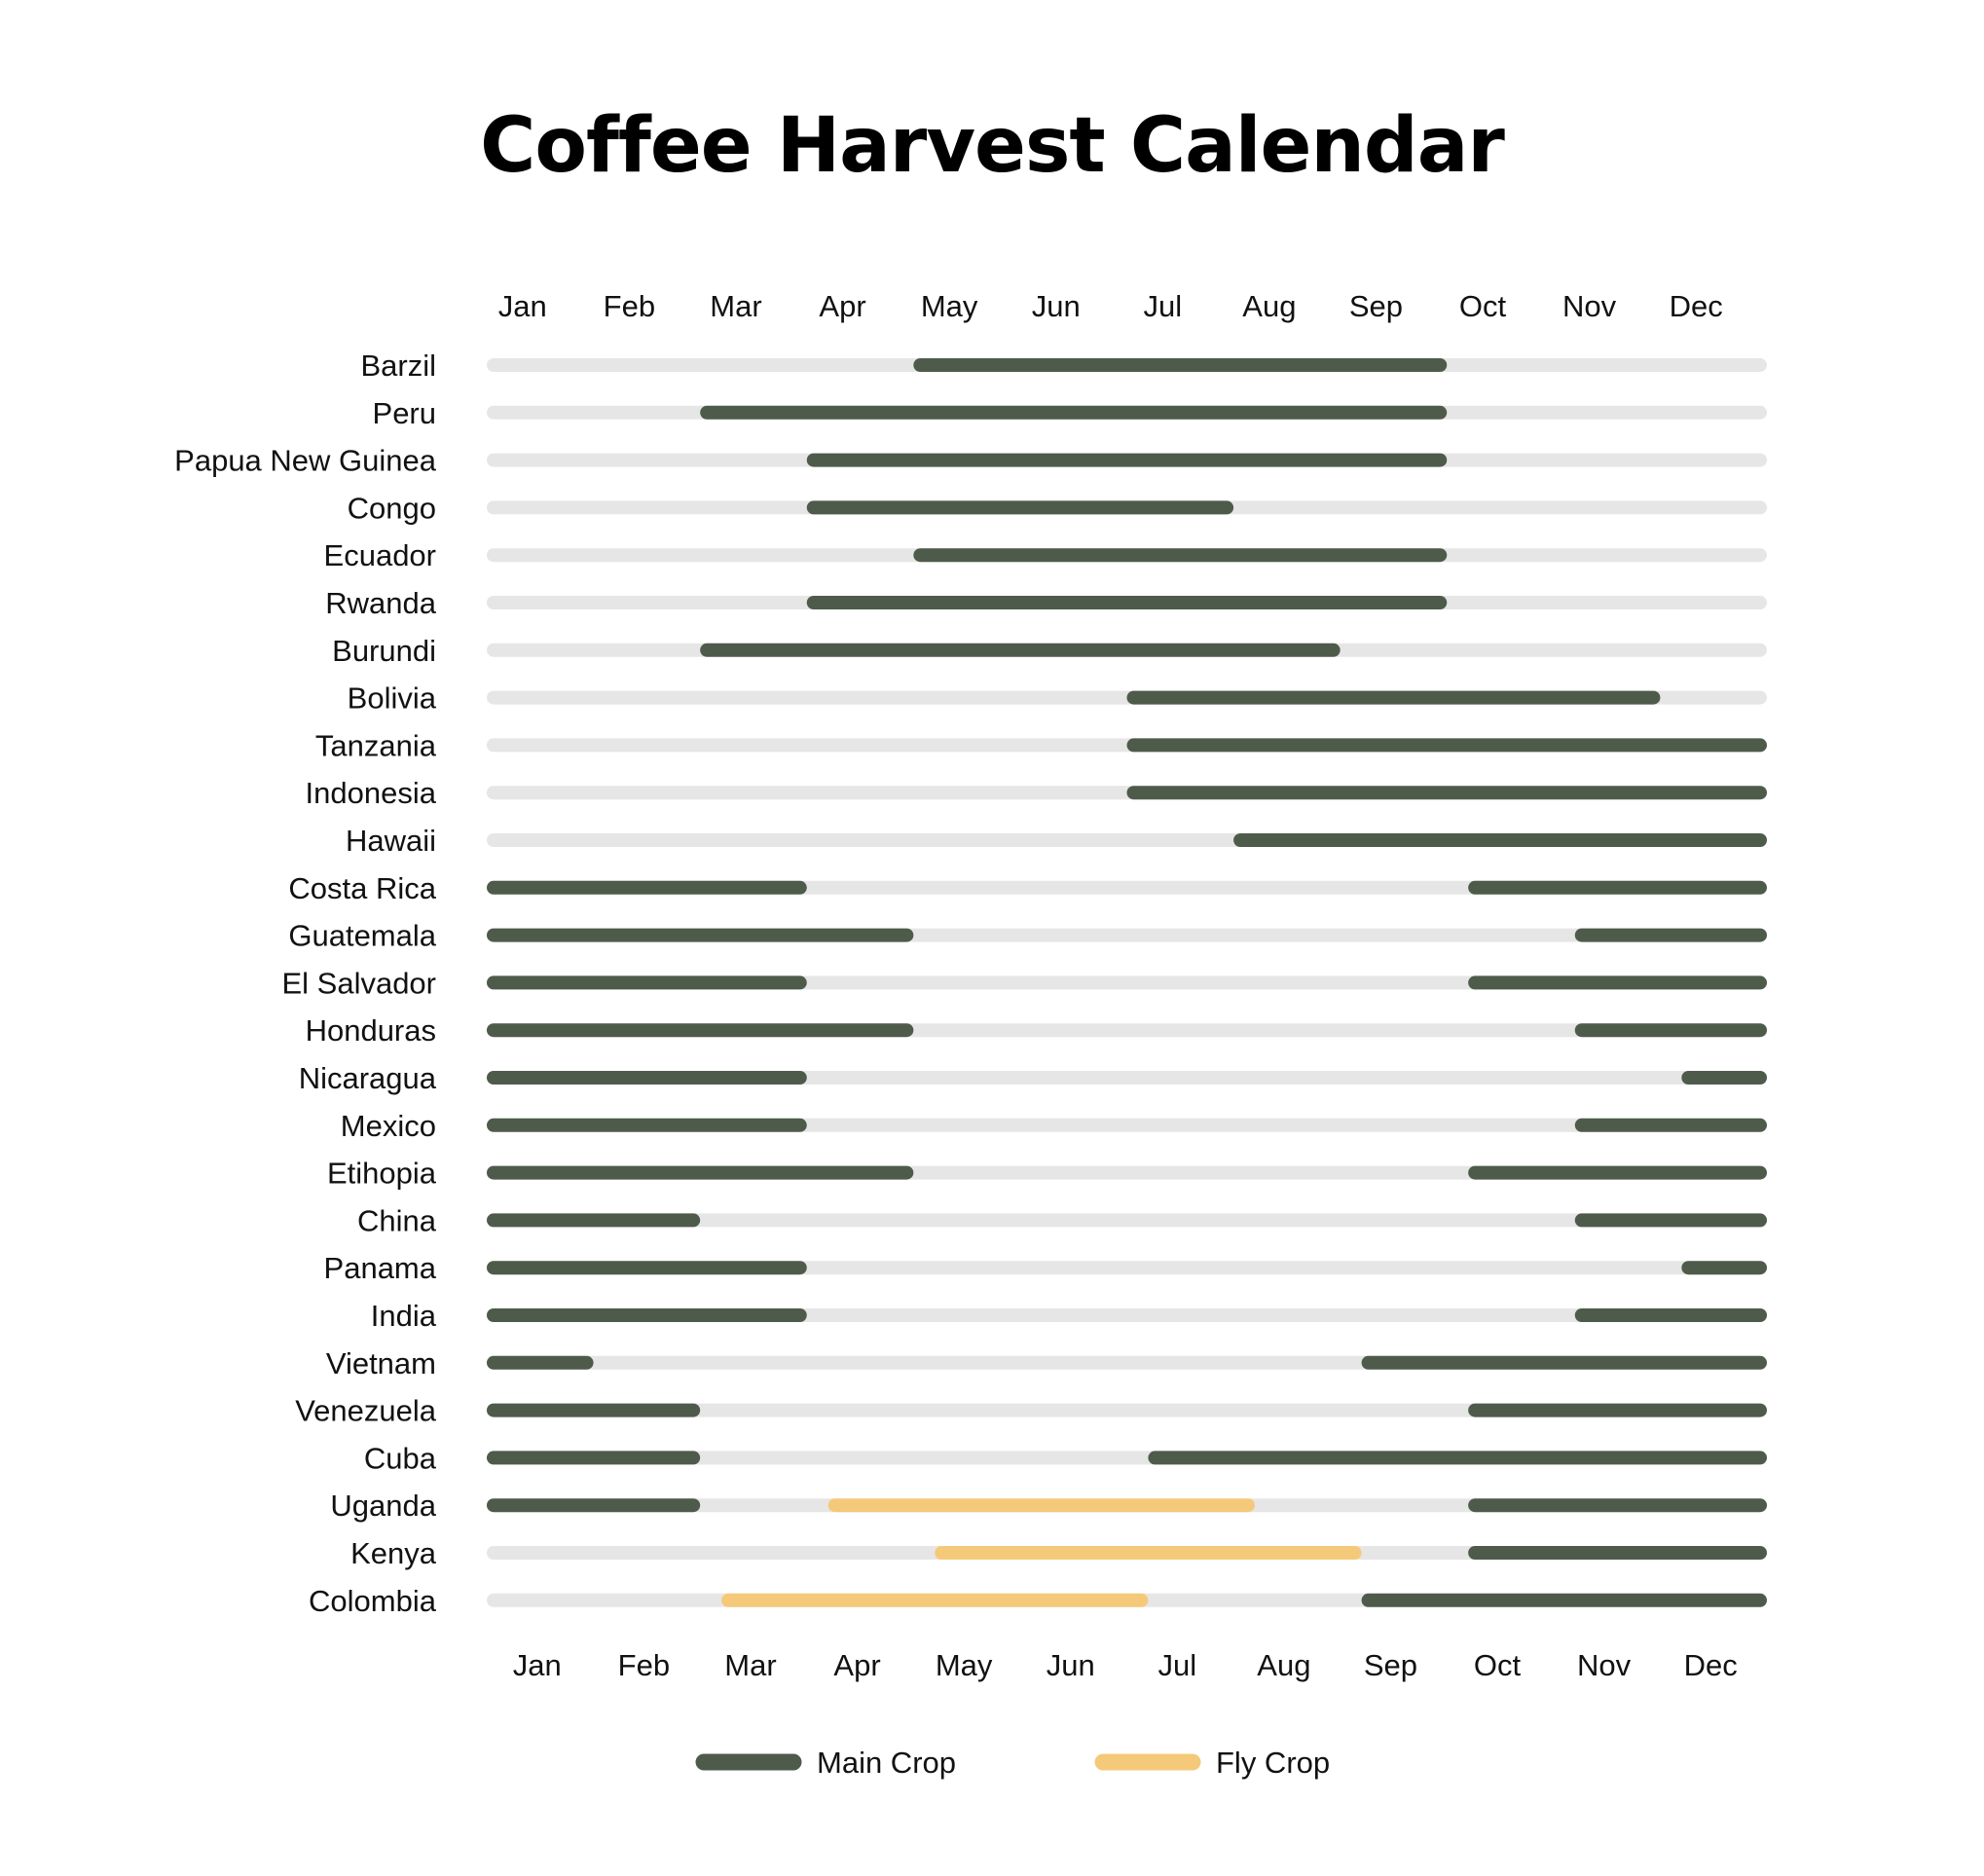 The image size is (1984, 1876). I want to click on country-row: Mexico, so click(1054, 1126).